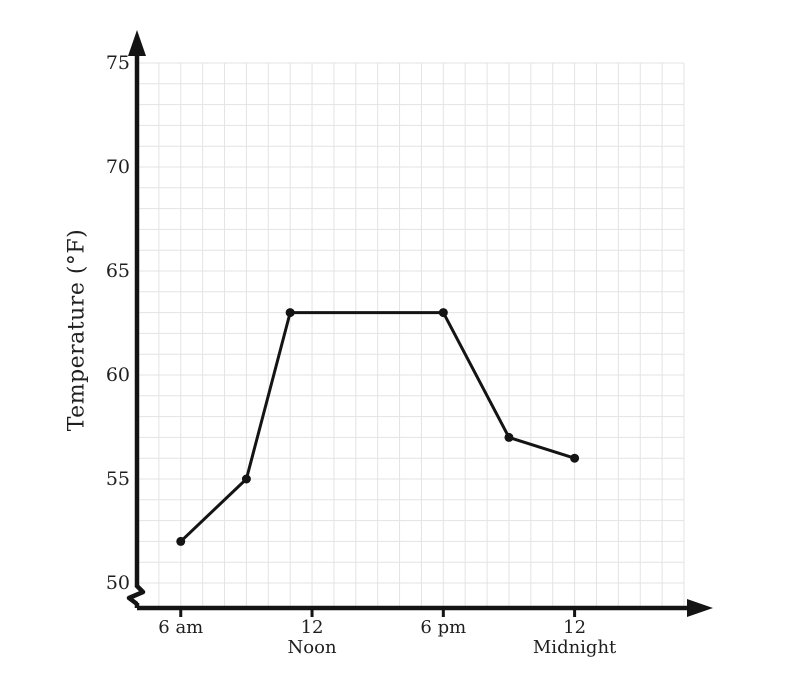 This screenshot has height=683, width=800. What do you see at coordinates (575, 647) in the screenshot?
I see `x-tick-label: Midnight` at bounding box center [575, 647].